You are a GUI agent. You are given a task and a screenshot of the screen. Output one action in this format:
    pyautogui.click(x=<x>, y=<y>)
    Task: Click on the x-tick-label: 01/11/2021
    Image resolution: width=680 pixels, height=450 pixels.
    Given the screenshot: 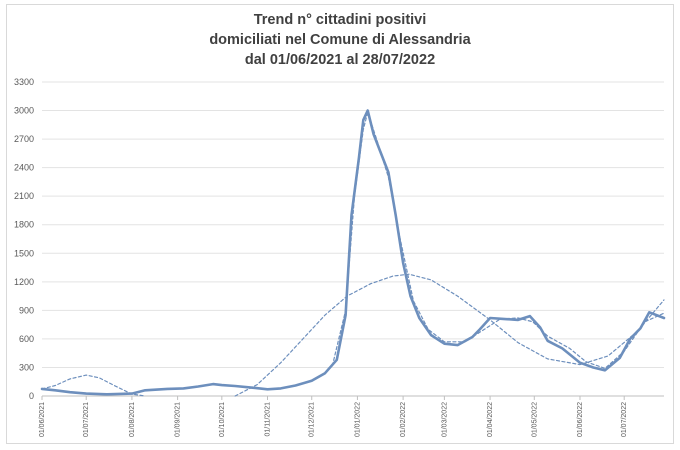 What is the action you would take?
    pyautogui.click(x=268, y=419)
    